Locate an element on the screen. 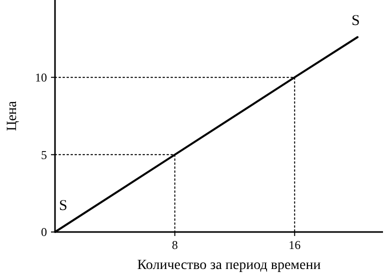 This screenshot has height=275, width=385. y-axis-title: Цена is located at coordinates (12, 116).